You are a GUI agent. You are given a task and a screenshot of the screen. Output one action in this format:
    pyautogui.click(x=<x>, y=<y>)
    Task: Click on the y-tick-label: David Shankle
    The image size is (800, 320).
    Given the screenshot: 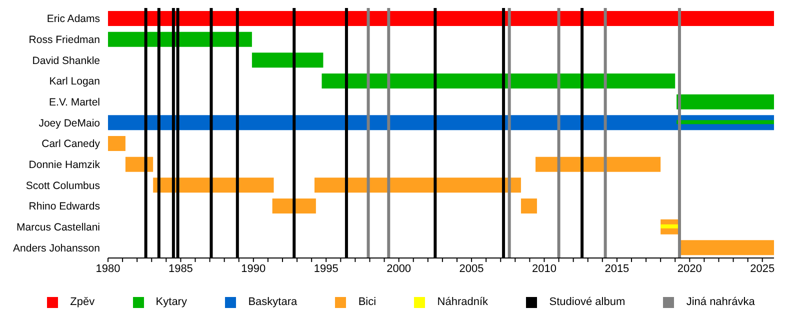 What is the action you would take?
    pyautogui.click(x=66, y=60)
    